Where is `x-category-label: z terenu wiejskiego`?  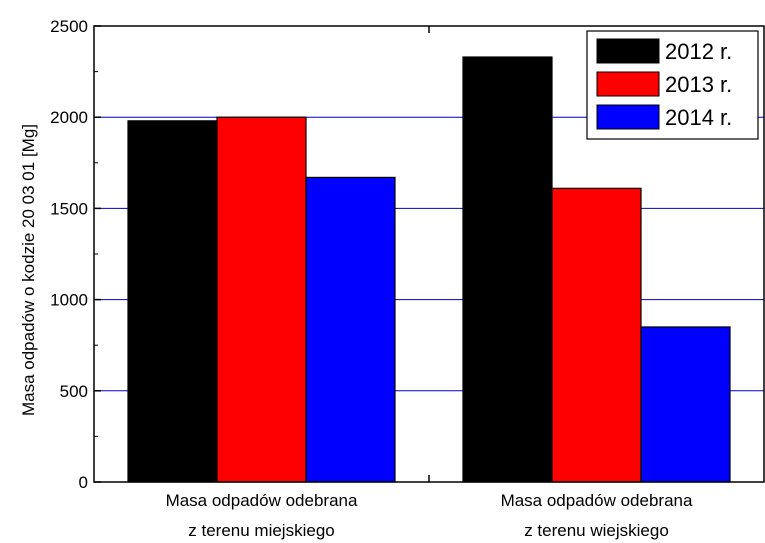
x-category-label: z terenu wiejskiego is located at coordinates (596, 530).